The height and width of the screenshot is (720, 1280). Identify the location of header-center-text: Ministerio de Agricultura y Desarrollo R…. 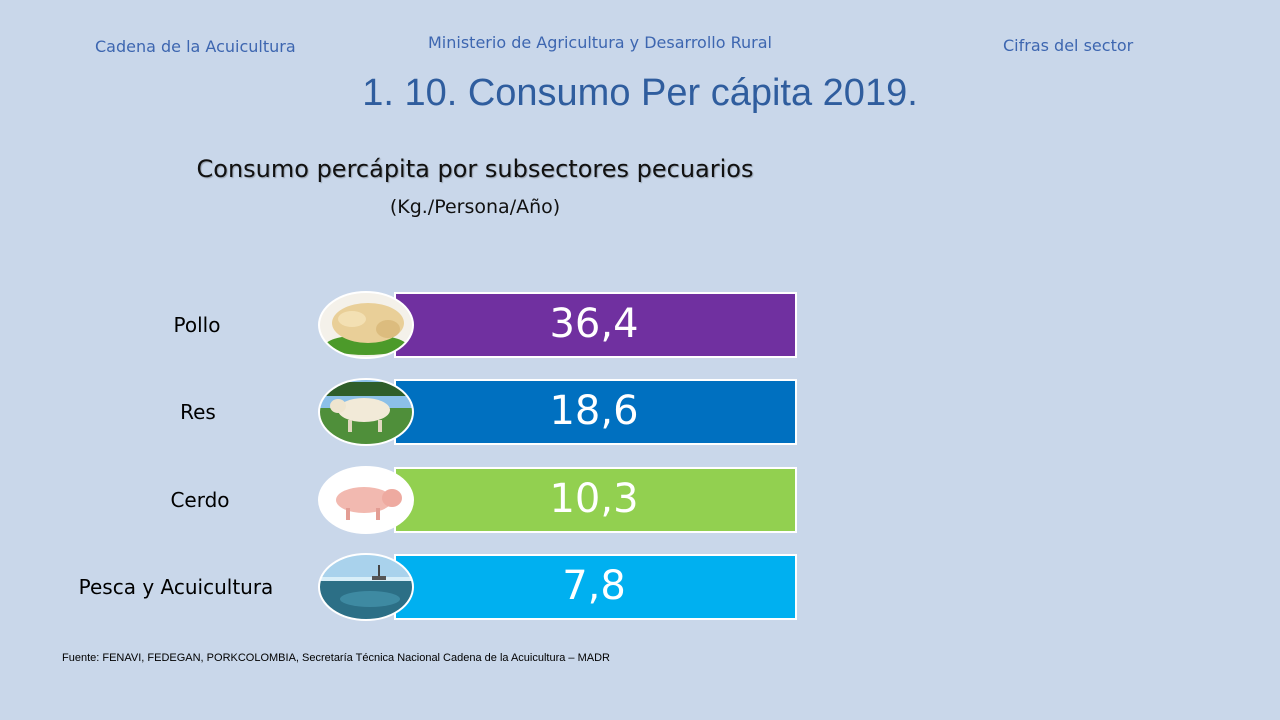
(600, 42).